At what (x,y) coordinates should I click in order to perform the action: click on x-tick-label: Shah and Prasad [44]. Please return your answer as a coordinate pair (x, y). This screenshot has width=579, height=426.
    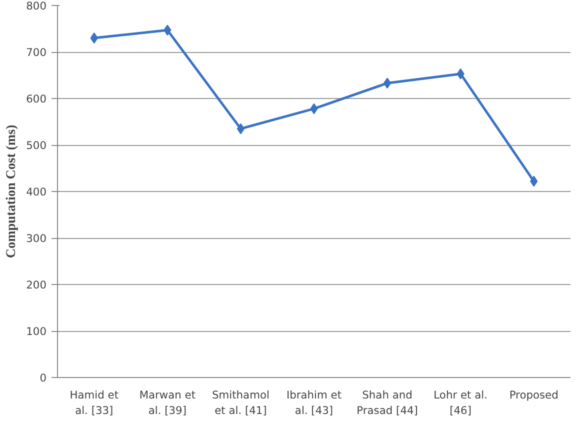
    Looking at the image, I should click on (387, 403).